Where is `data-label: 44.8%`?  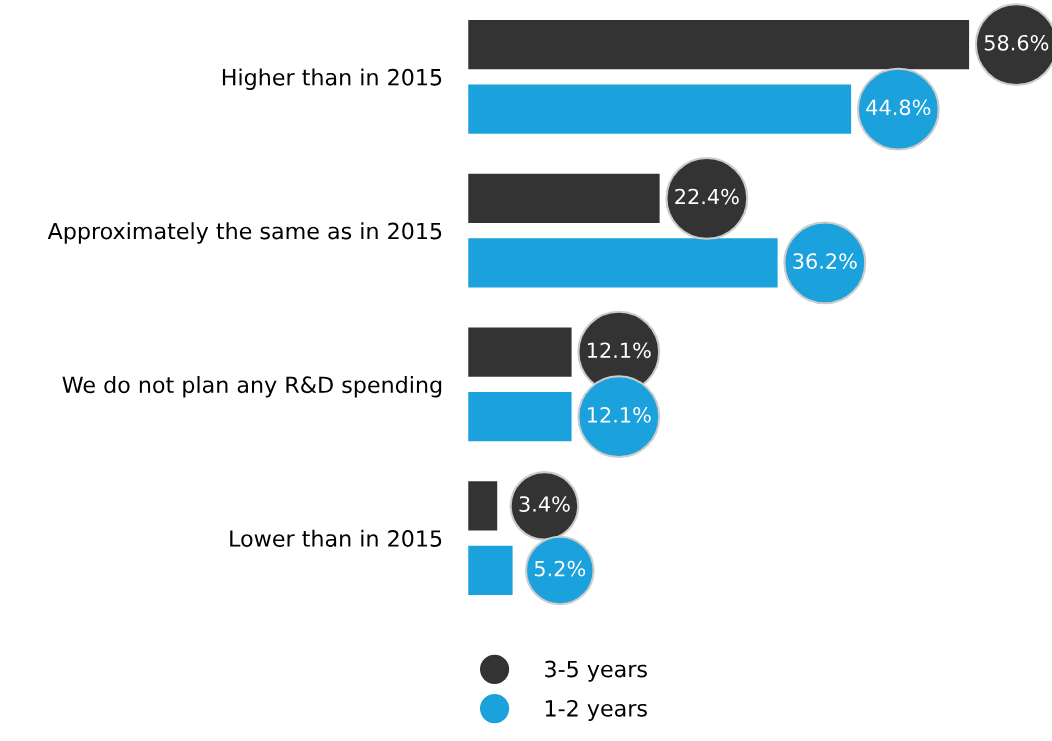
data-label: 44.8% is located at coordinates (898, 107).